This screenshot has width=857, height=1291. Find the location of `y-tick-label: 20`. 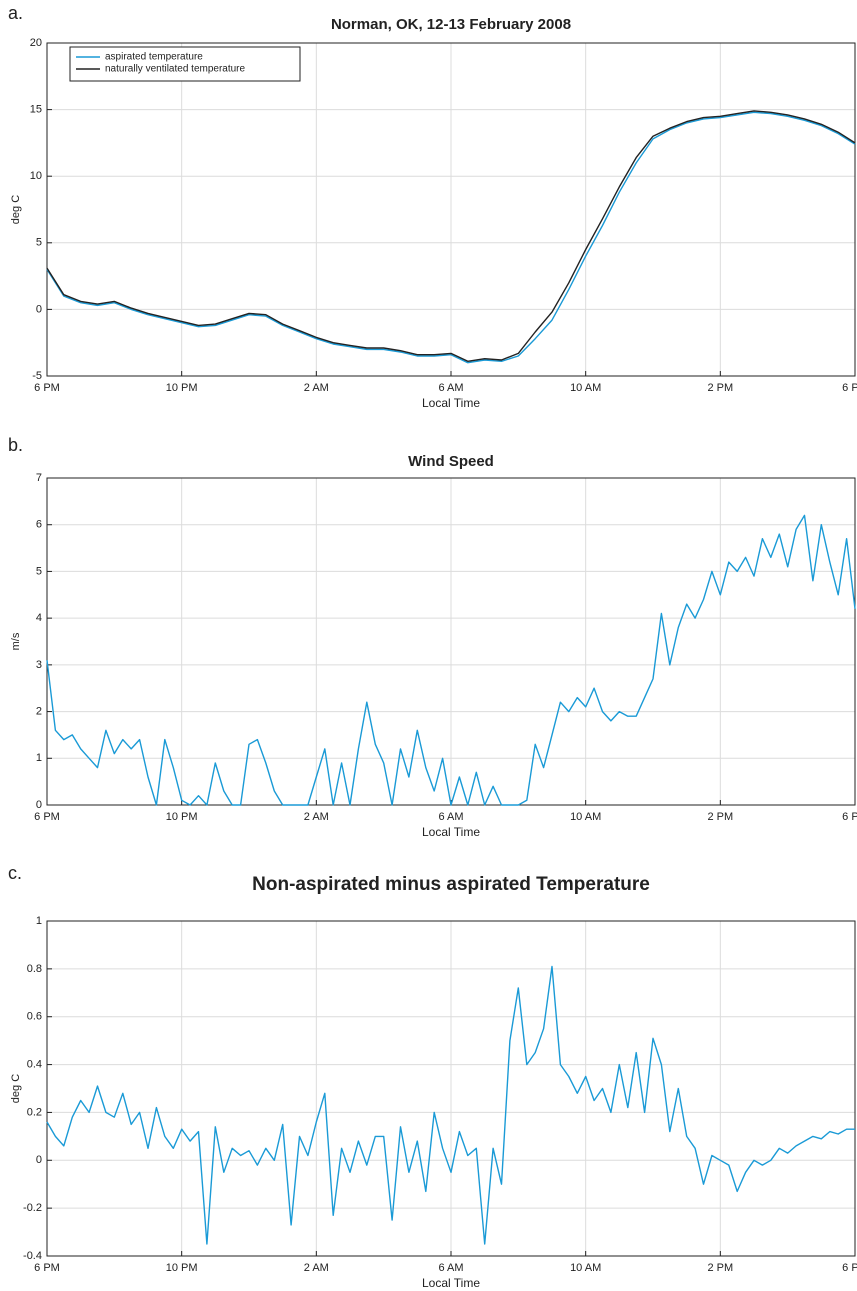

y-tick-label: 20 is located at coordinates (36, 43).